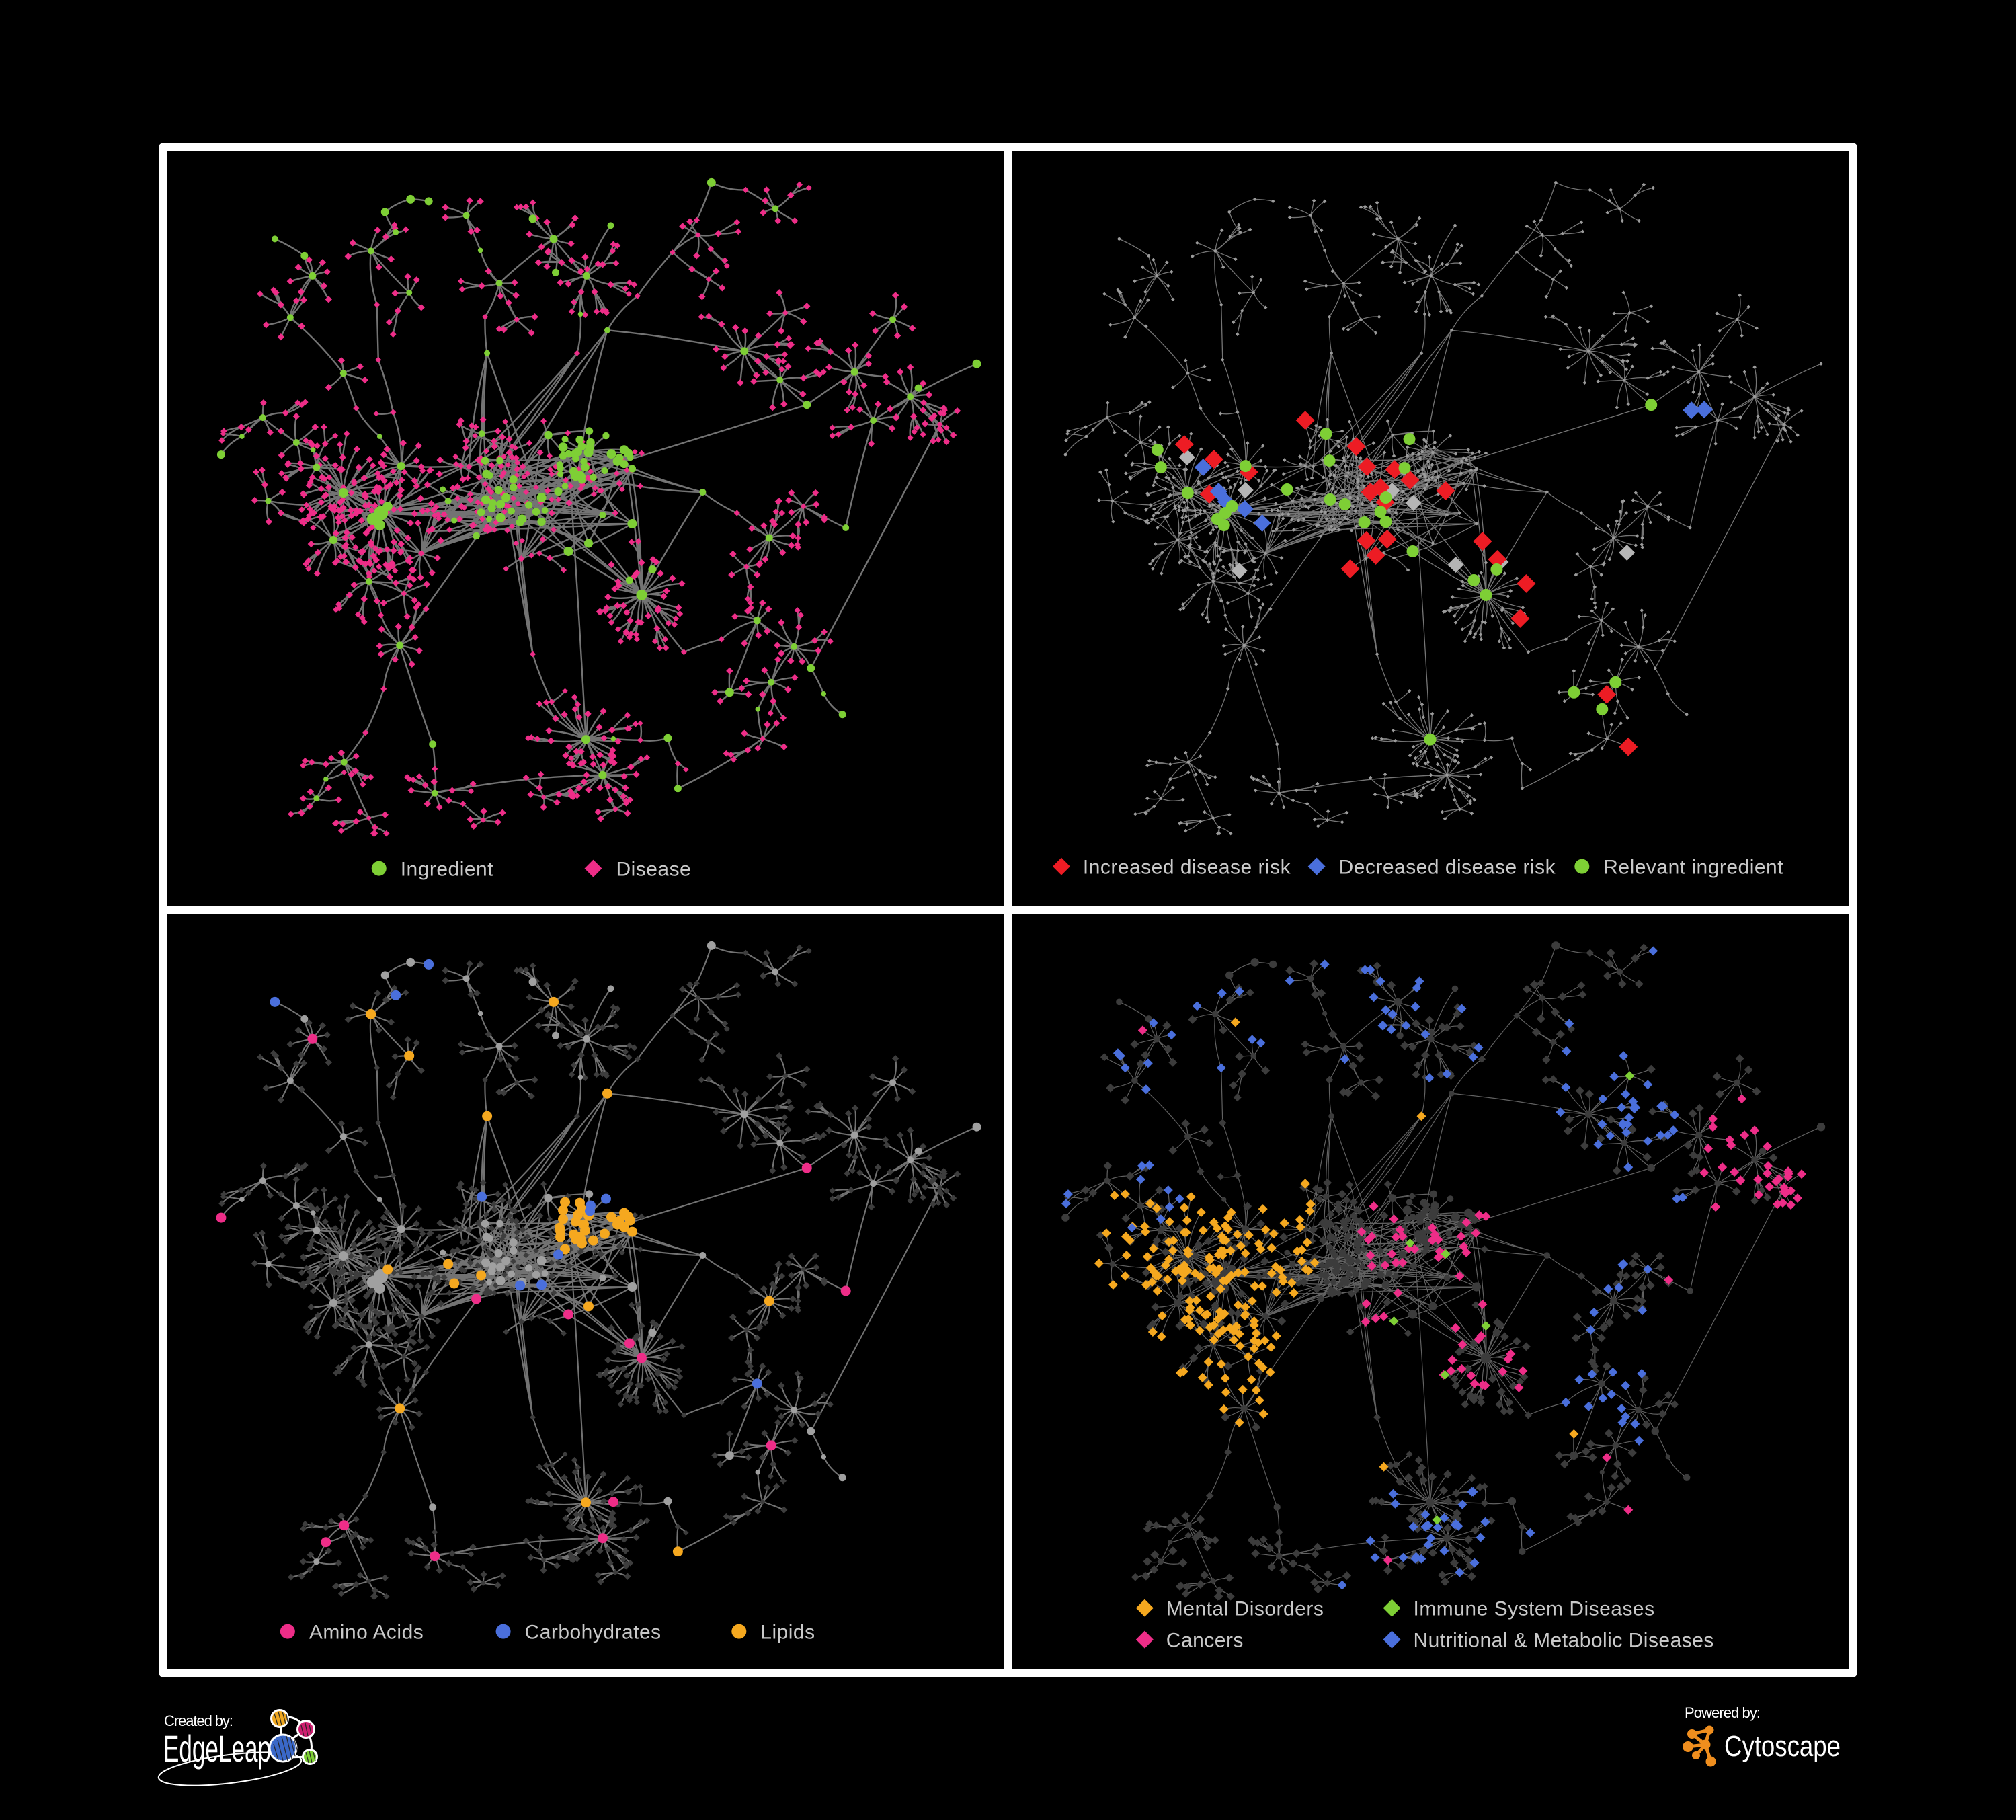  Describe the element at coordinates (1723, 1712) in the screenshot. I see `svg-text: Powered by:` at that location.